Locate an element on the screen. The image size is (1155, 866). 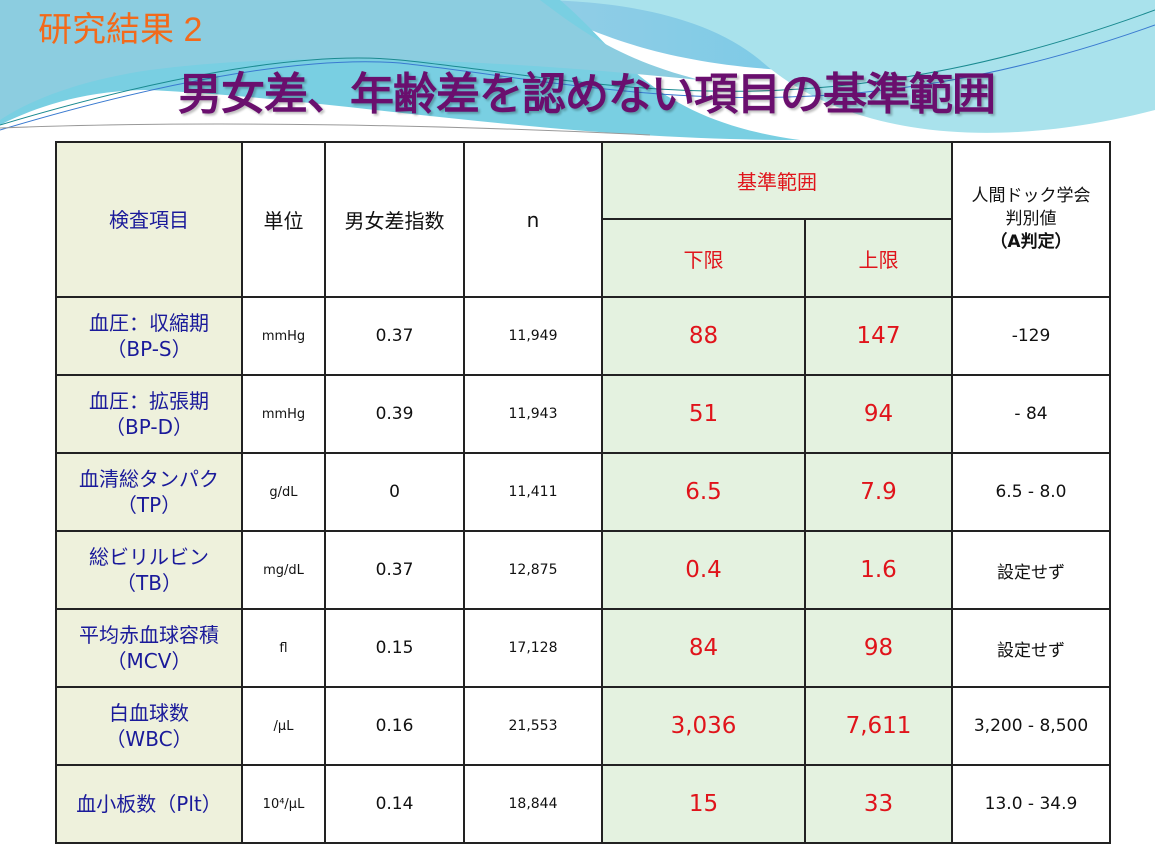
table-row: 平均赤血球容積 （MCV） fl 0.15 17,128 84 98 設定せず is located at coordinates (583, 648).